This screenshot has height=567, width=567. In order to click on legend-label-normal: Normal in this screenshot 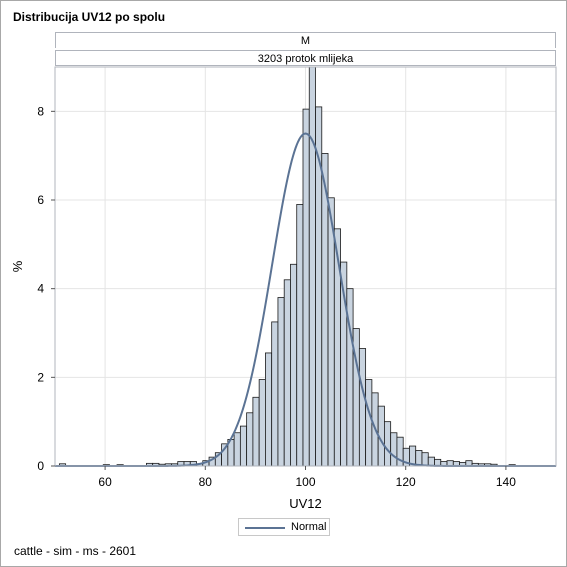, I will do `click(309, 527)`.